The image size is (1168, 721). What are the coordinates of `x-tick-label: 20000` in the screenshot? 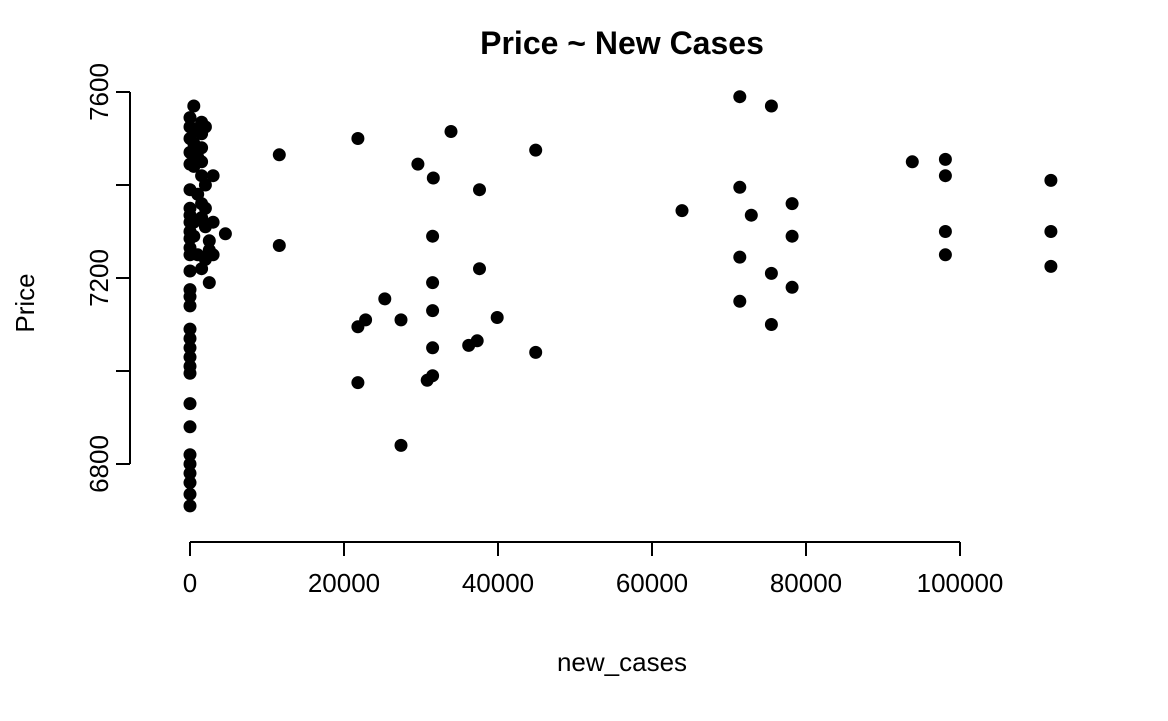 It's located at (344, 583).